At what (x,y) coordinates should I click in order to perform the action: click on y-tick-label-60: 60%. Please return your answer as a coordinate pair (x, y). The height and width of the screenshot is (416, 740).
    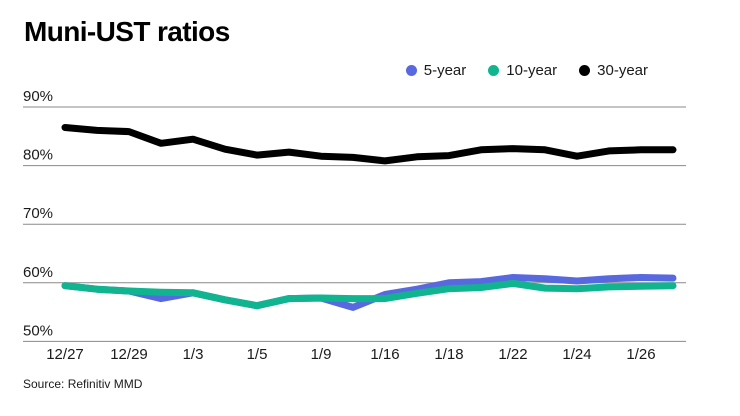
    Looking at the image, I should click on (38, 272).